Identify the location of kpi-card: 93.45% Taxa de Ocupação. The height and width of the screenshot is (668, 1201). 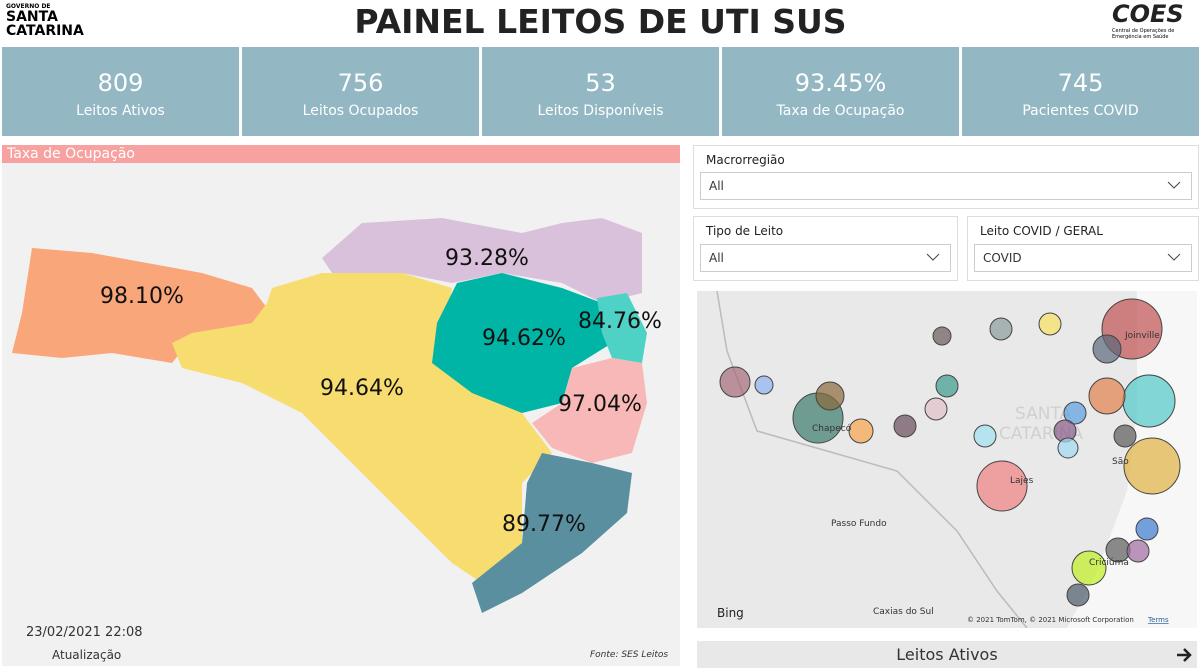
(840, 91).